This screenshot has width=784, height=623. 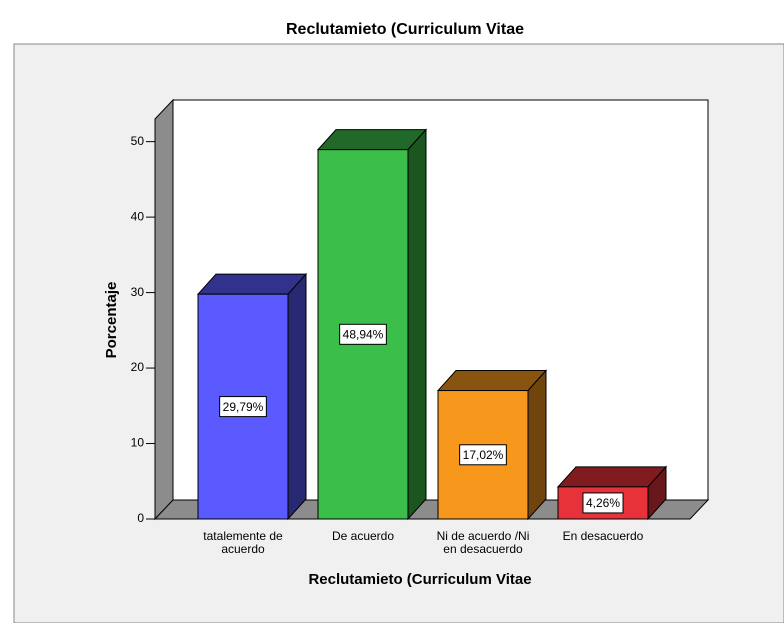 I want to click on y-tick-label: 0, so click(x=140, y=518).